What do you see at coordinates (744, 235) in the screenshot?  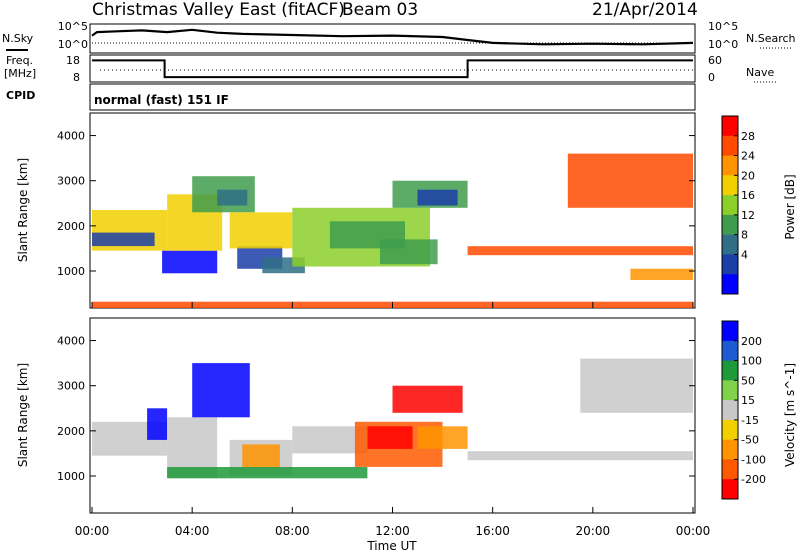 I see `power-colorbar-tick-label: 8` at bounding box center [744, 235].